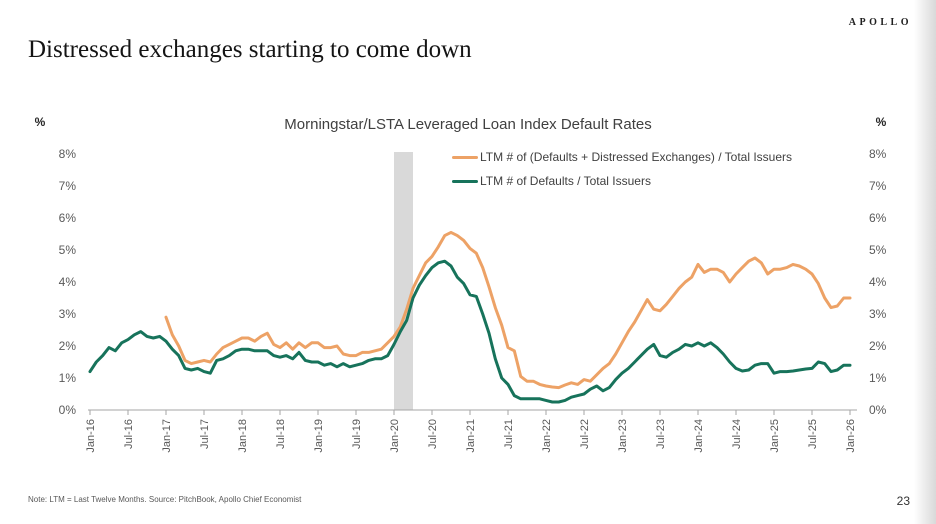 This screenshot has width=936, height=524. I want to click on x-tick-label: Jan-22, so click(547, 436).